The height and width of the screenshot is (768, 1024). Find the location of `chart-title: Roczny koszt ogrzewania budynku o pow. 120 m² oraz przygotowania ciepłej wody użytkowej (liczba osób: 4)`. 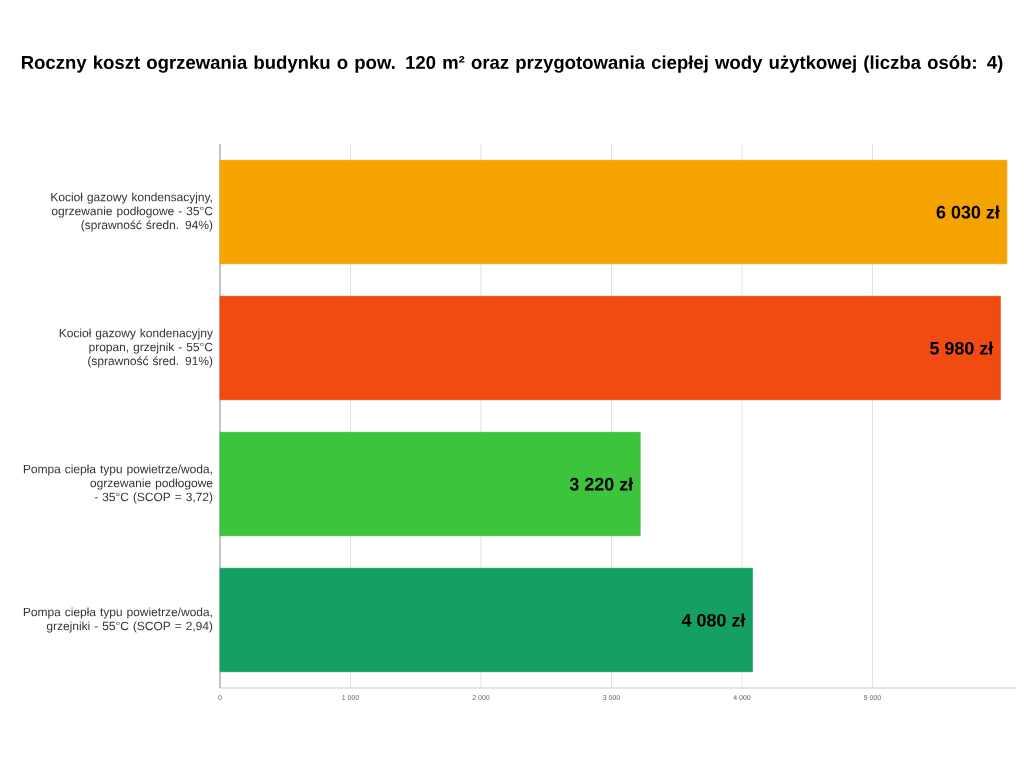

chart-title: Roczny koszt ogrzewania budynku o pow. 120 m² oraz przygotowania ciepłej wody użytkowej (liczba osób: 4) is located at coordinates (512, 64).